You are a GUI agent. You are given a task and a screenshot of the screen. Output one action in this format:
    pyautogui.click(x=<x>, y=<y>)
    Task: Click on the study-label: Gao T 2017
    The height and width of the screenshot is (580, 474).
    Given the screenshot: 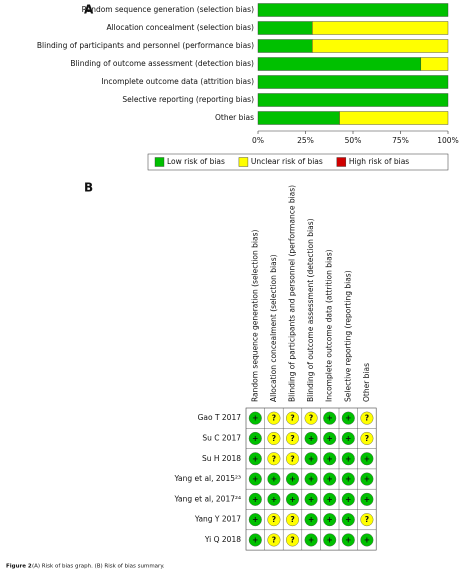 What is the action you would take?
    pyautogui.click(x=220, y=417)
    